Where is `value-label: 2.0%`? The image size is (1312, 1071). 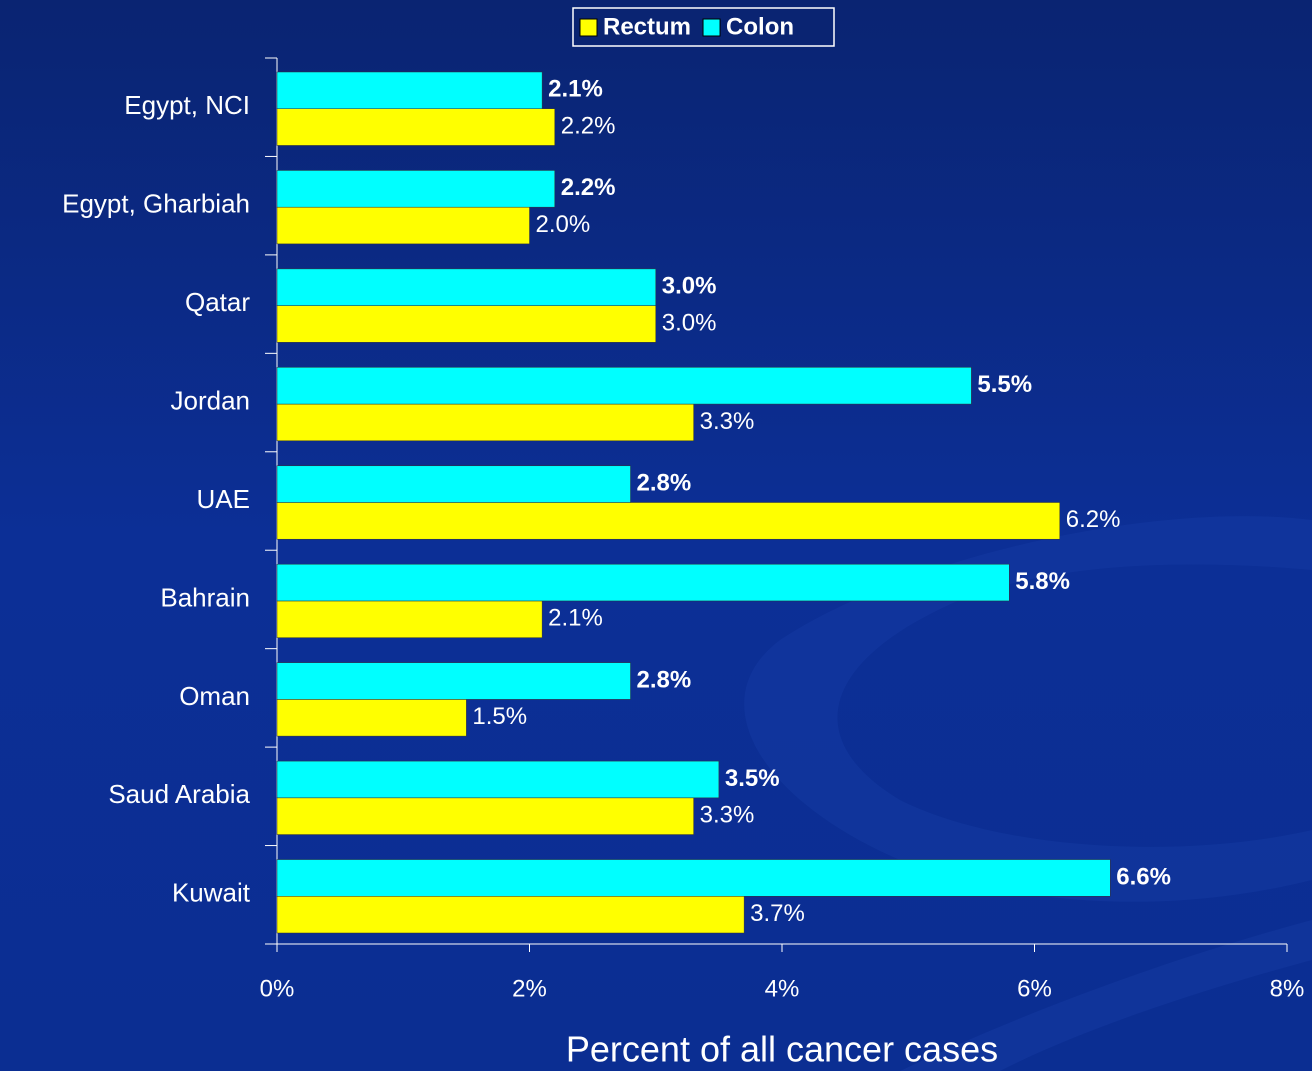
value-label: 2.0% is located at coordinates (563, 224).